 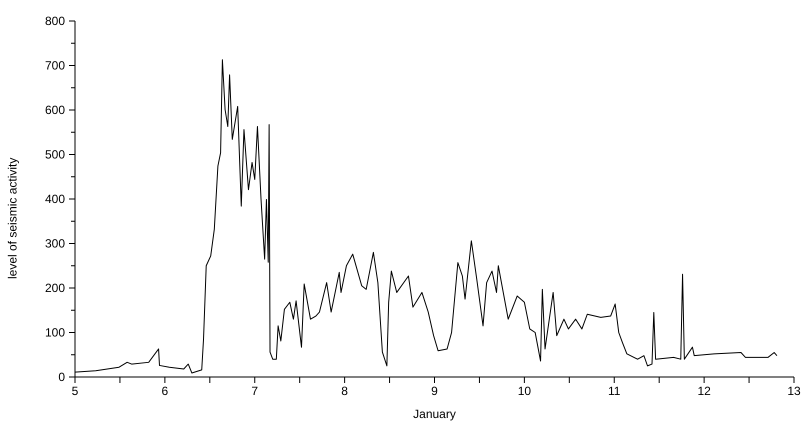 What do you see at coordinates (434, 414) in the screenshot?
I see `x-axis-title: January` at bounding box center [434, 414].